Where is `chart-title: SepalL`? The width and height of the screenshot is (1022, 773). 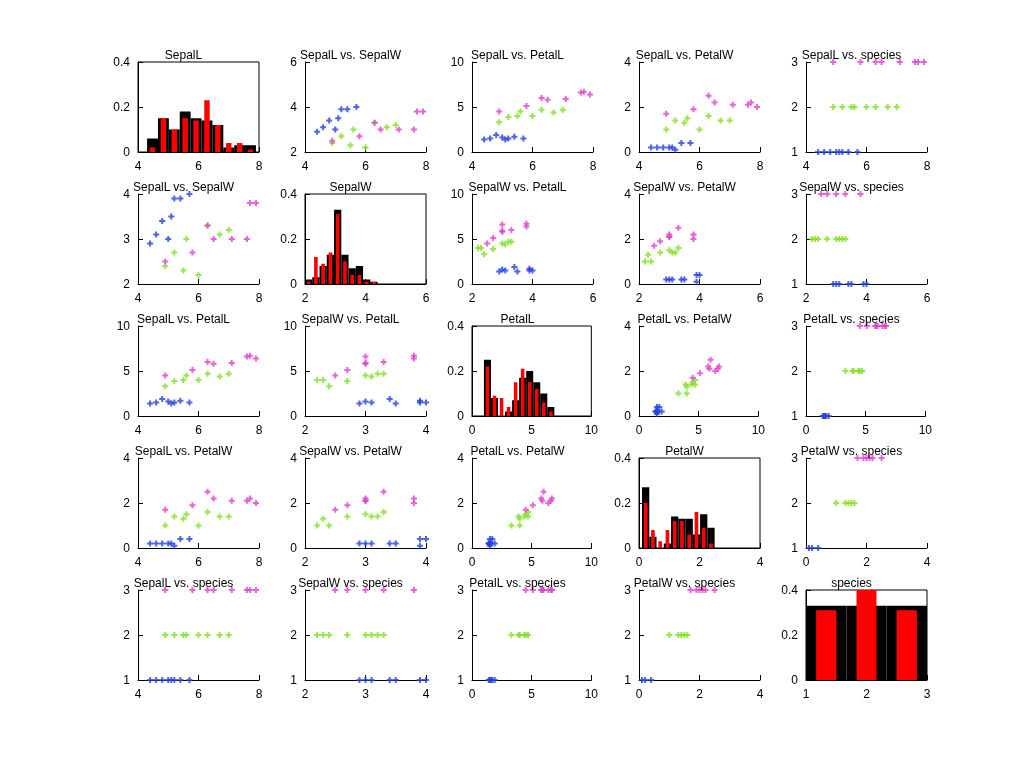 chart-title: SepalL is located at coordinates (183, 55).